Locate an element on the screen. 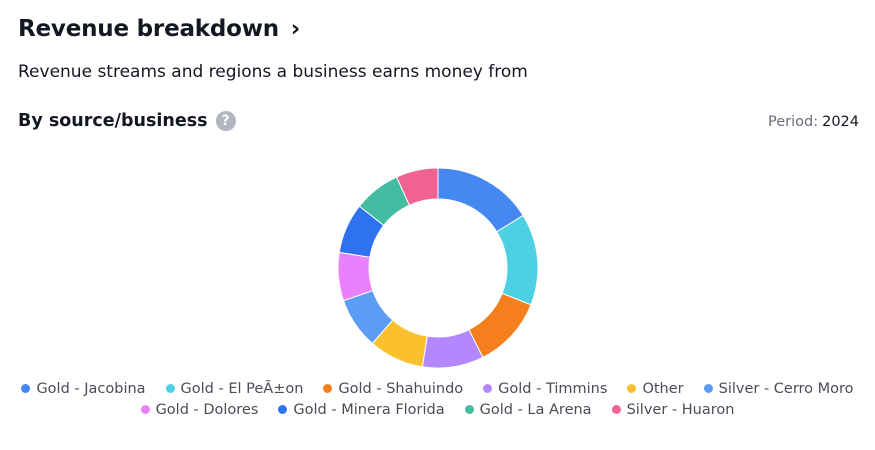  period-value: 2024 is located at coordinates (840, 122).